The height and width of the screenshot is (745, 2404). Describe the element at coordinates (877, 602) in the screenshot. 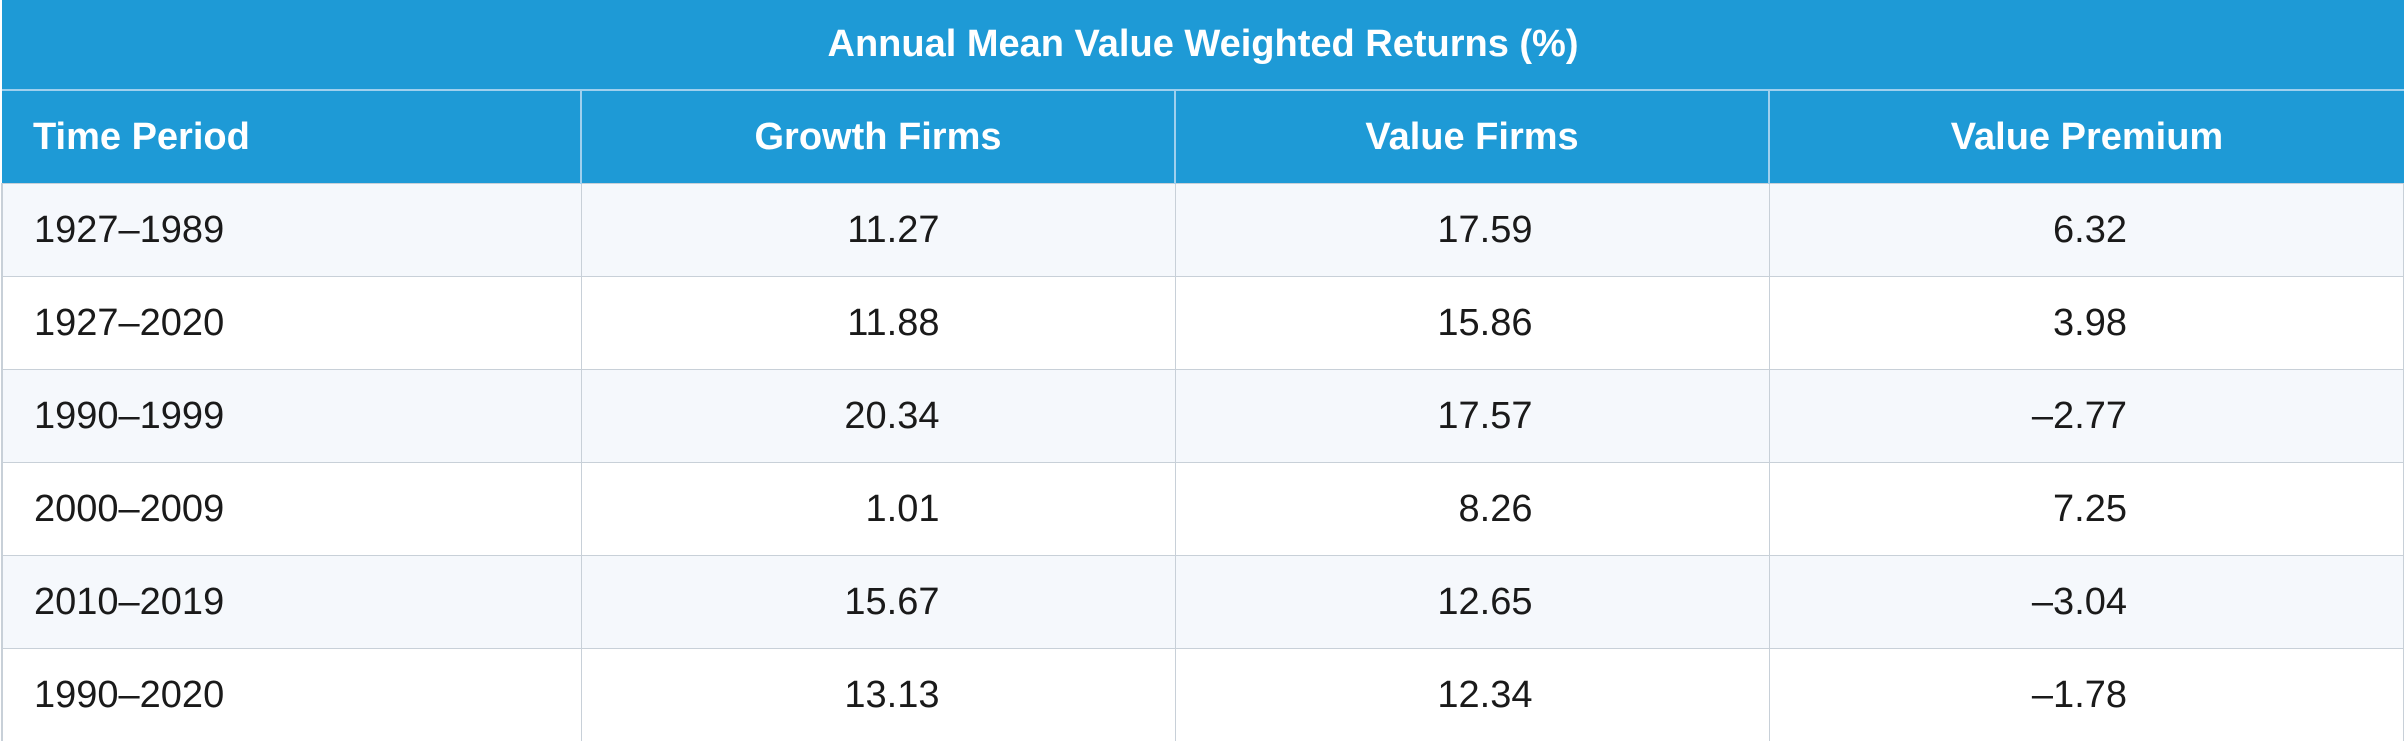

I see `growth-firms-cell: 15.67` at that location.